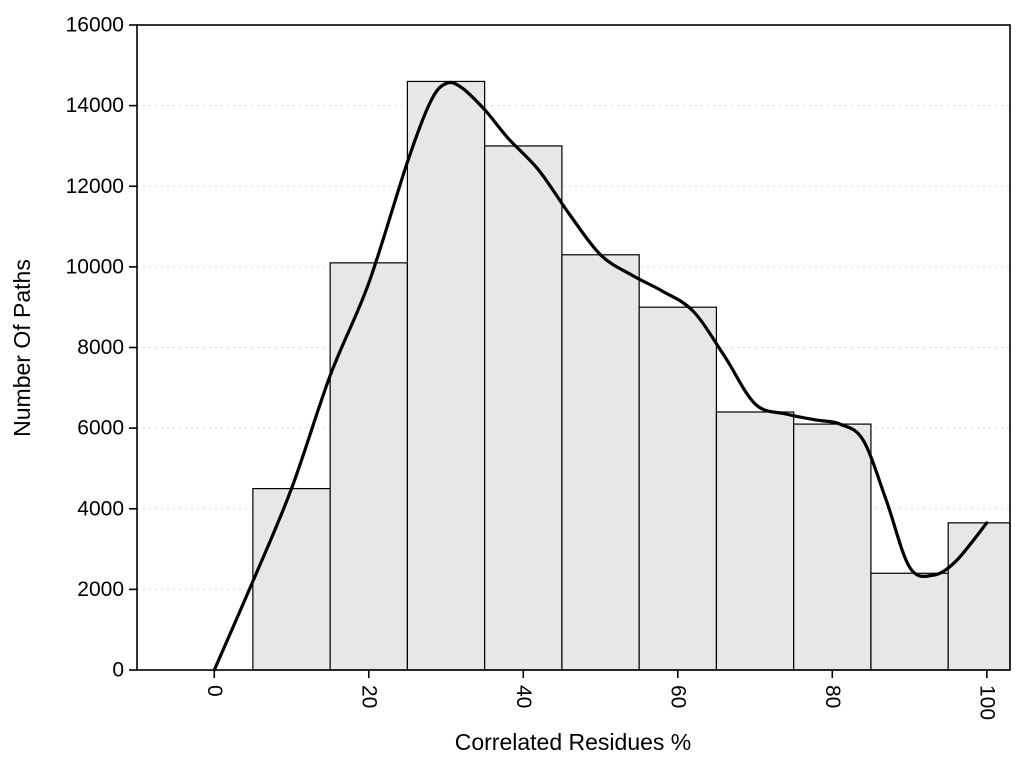 Image resolution: width=1024 pixels, height=773 pixels. I want to click on x-tick-label: 100, so click(986, 702).